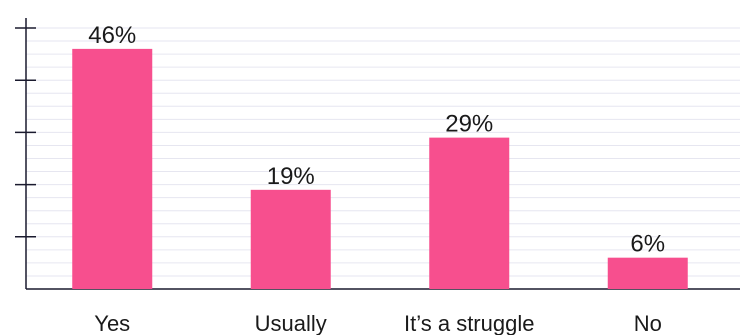 The width and height of the screenshot is (747, 335). Describe the element at coordinates (378, 323) in the screenshot. I see `category-labels: Yes Usually It’s a struggle No` at that location.